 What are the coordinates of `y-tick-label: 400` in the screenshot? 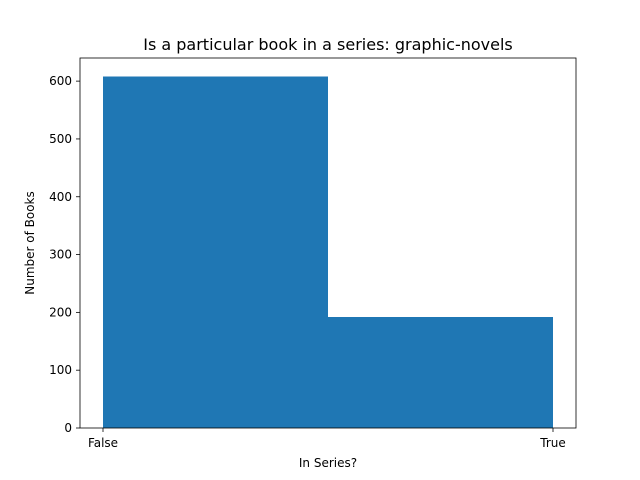 It's located at (60, 197).